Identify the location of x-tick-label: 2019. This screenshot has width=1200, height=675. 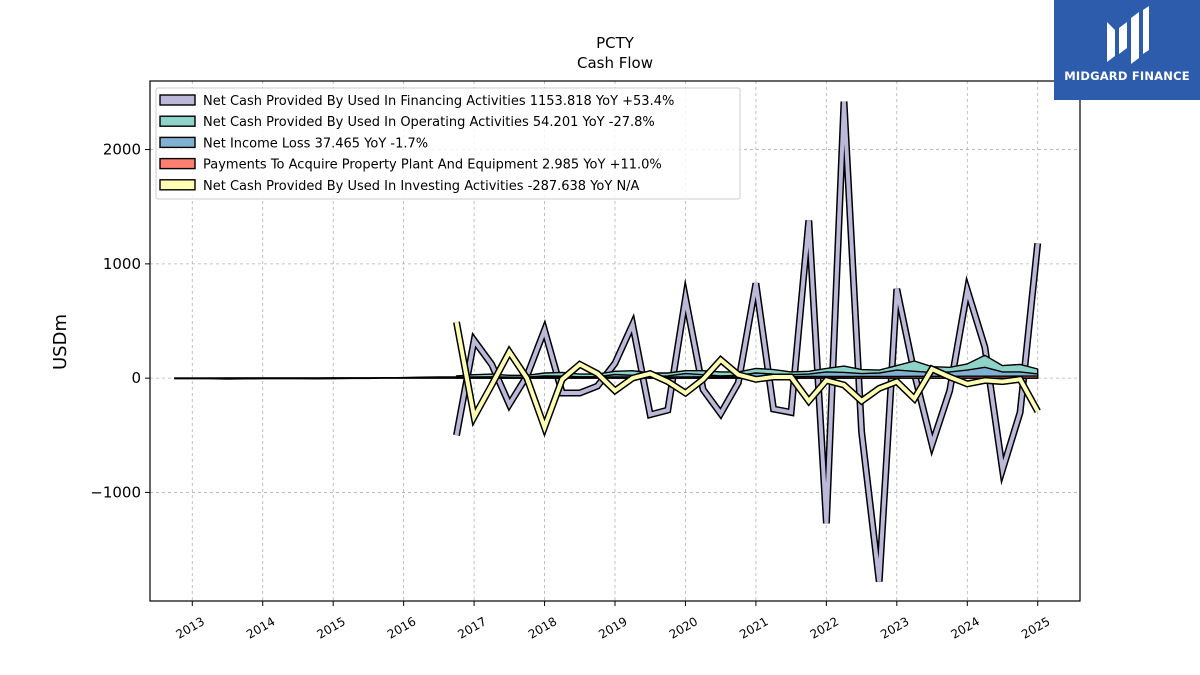
(612, 627).